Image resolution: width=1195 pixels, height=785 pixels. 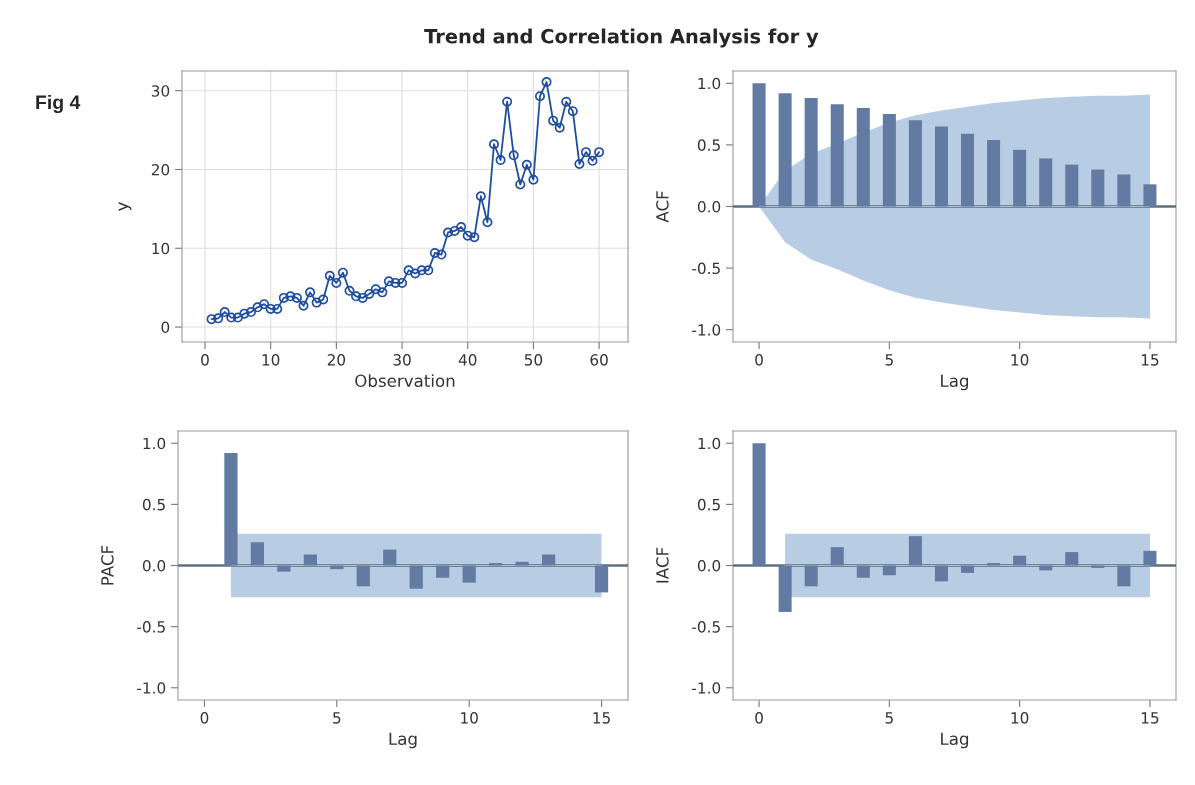 I want to click on chart-title: Trend and Correlation Analysis for y, so click(x=621, y=38).